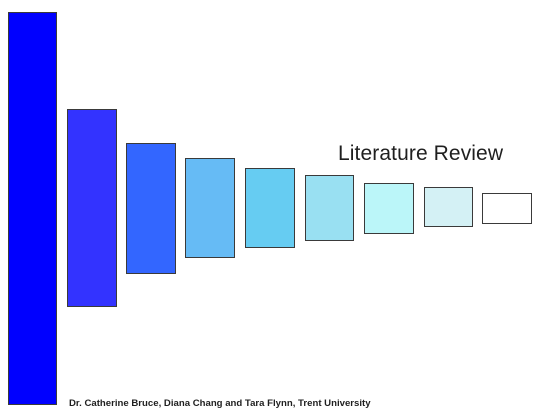 The width and height of the screenshot is (549, 413). I want to click on slide-title: Literature Review, so click(421, 153).